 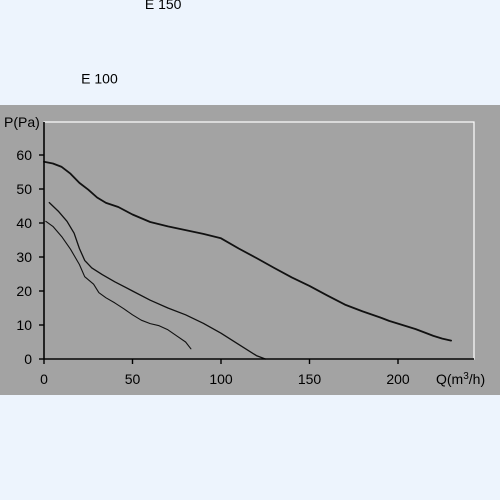 I want to click on x-tick-label: 100, so click(x=221, y=379).